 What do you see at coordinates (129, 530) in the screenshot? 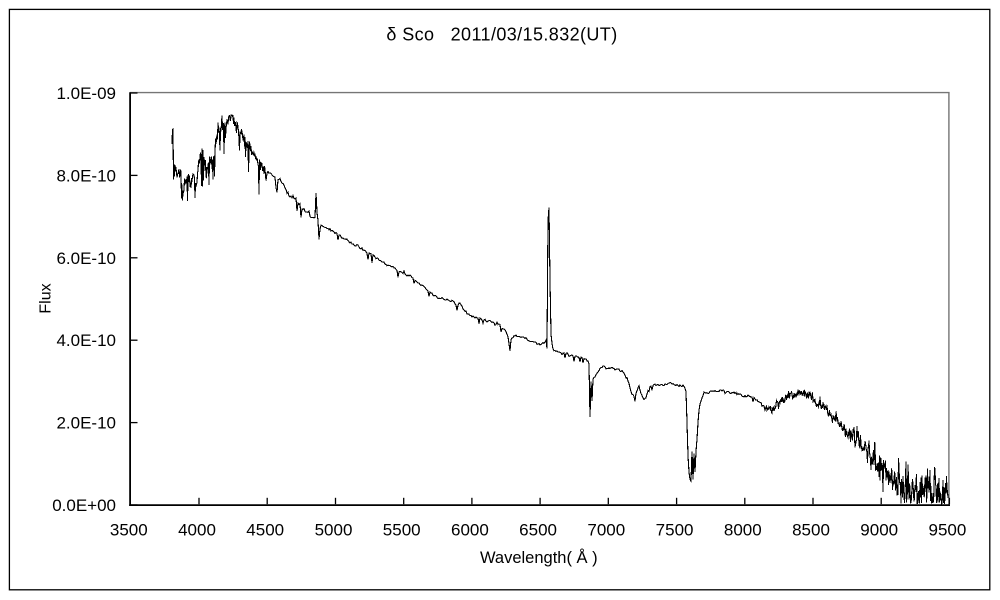
I see `svg-text: 3500` at bounding box center [129, 530].